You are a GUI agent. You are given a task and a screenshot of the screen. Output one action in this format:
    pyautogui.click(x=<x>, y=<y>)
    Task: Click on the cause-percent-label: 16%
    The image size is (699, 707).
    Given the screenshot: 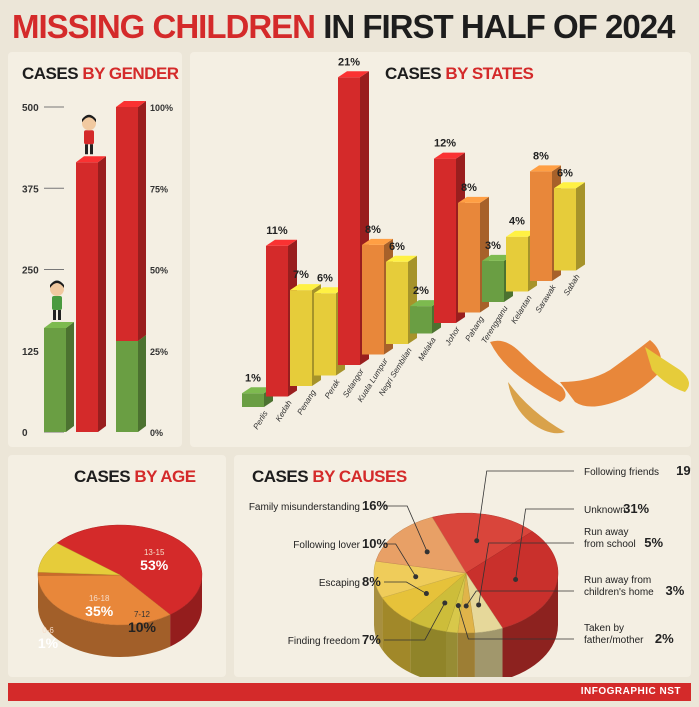 What is the action you would take?
    pyautogui.click(x=375, y=505)
    